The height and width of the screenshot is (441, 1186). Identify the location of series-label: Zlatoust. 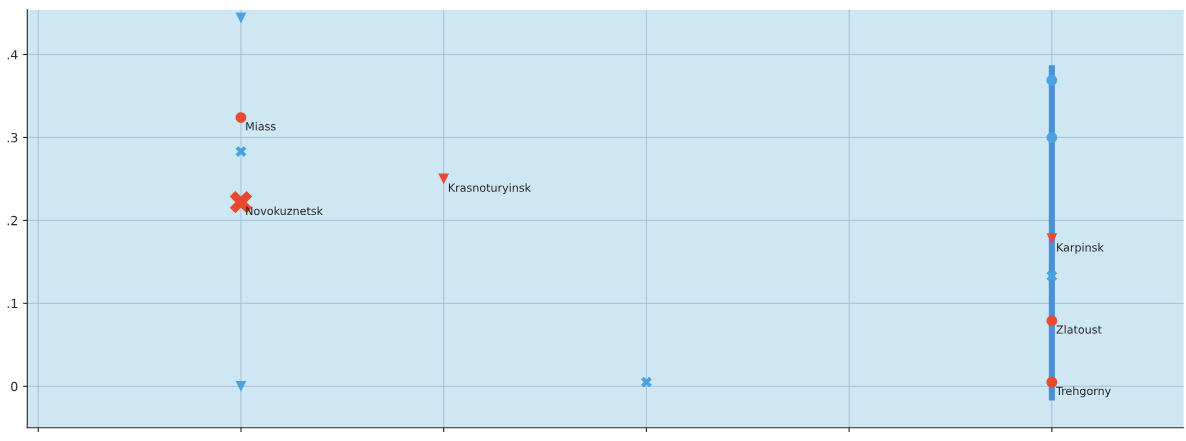
(1079, 329).